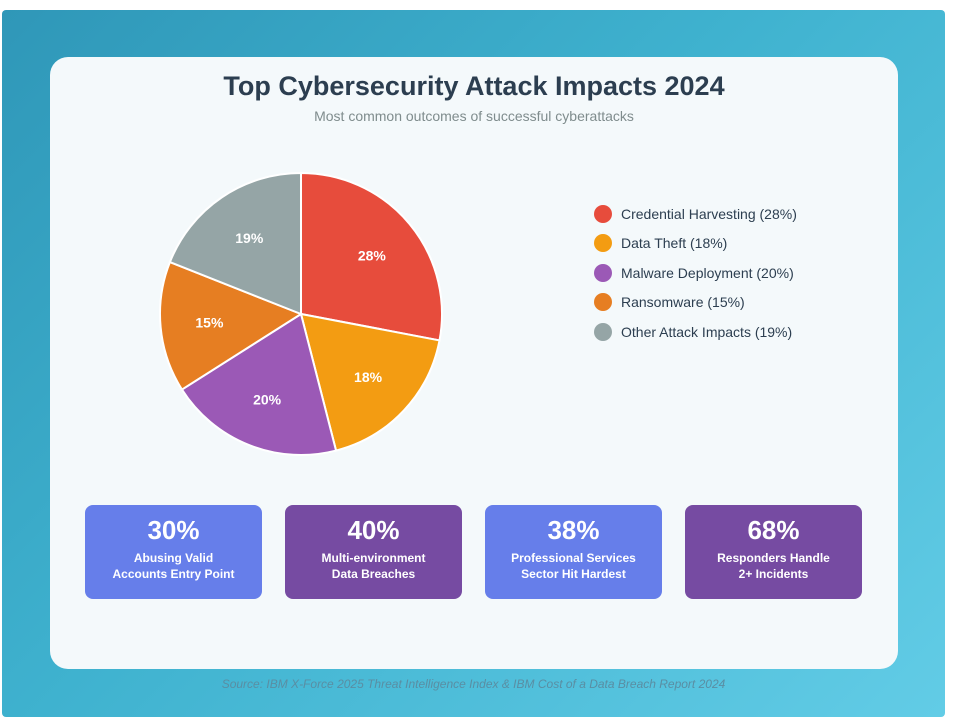  I want to click on pie-slice-credential-harvesting, so click(371, 256).